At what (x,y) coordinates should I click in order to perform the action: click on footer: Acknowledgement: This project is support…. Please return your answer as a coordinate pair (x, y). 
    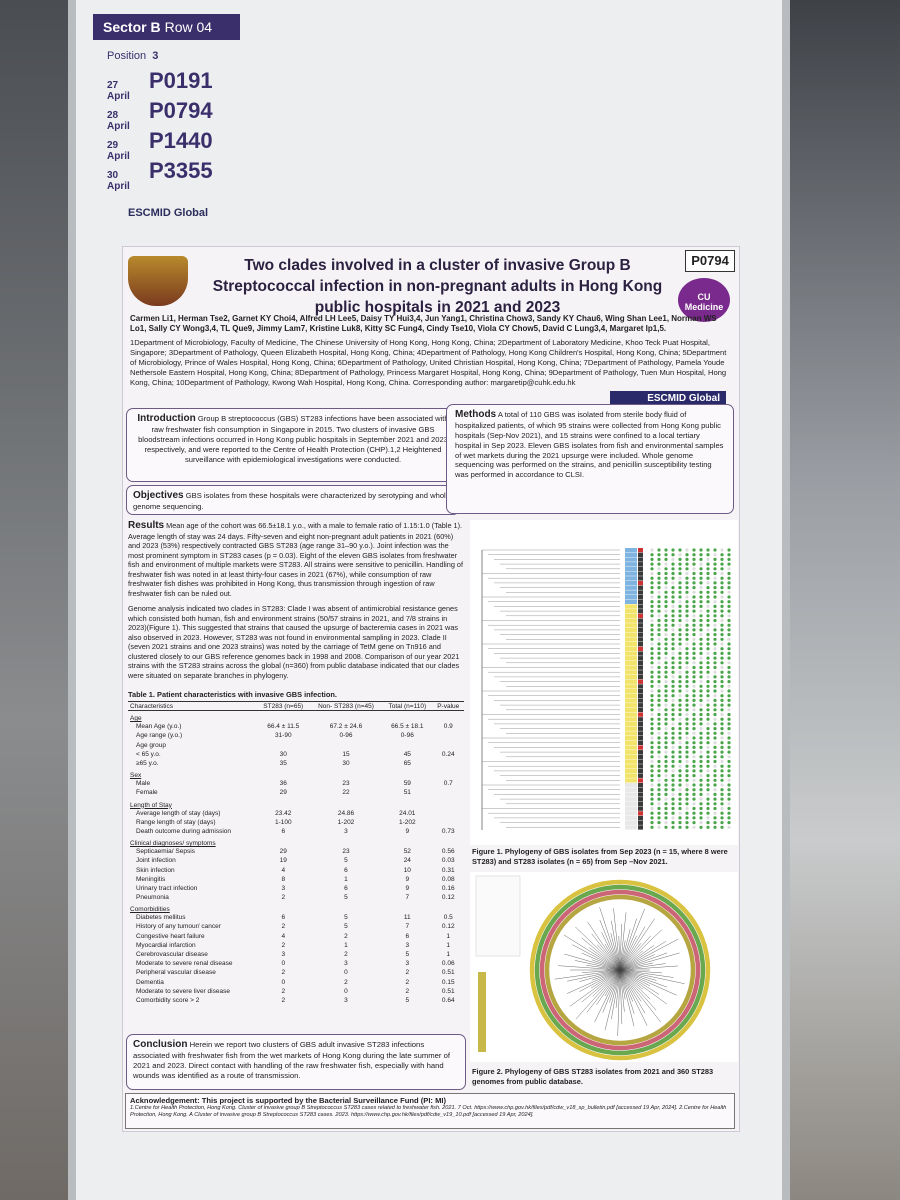
    Looking at the image, I should click on (430, 1111).